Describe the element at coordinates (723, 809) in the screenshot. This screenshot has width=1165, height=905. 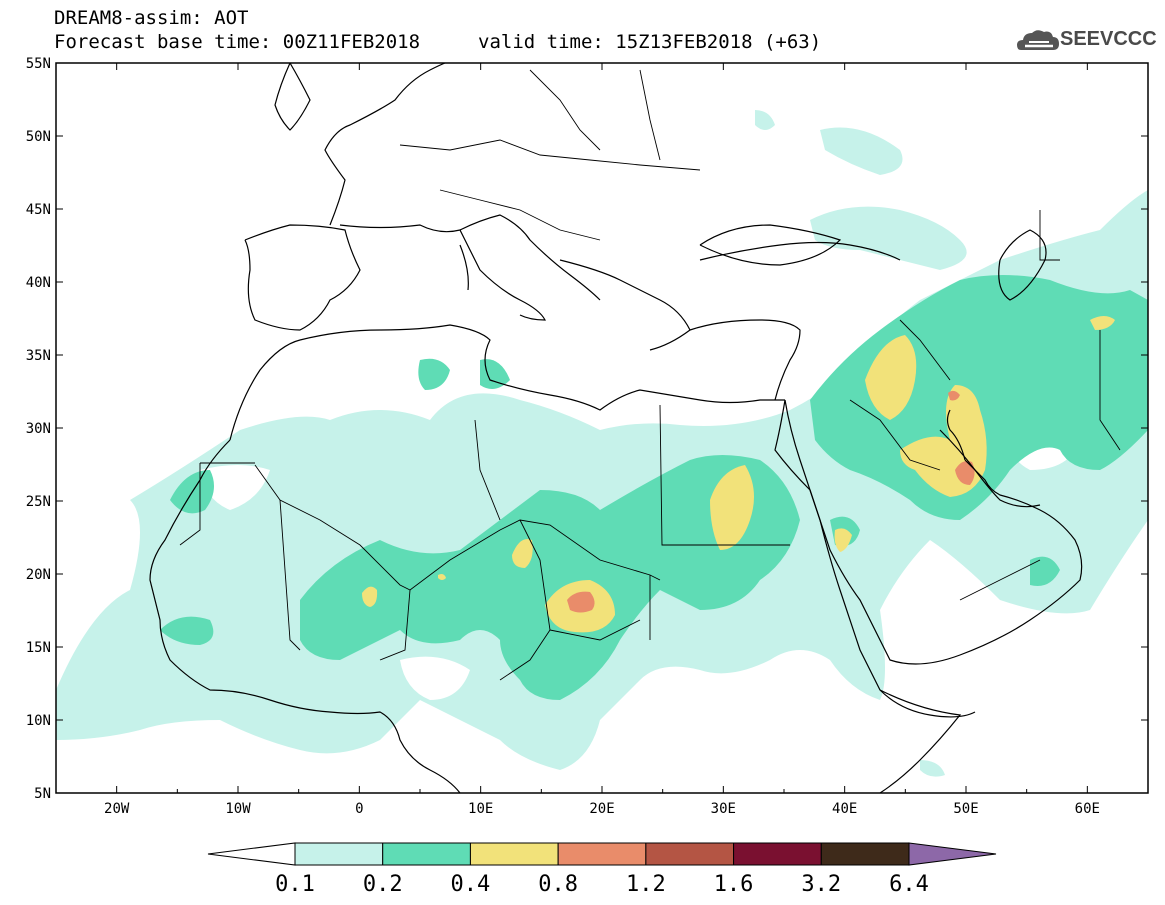
I see `longitude-label: 30E` at that location.